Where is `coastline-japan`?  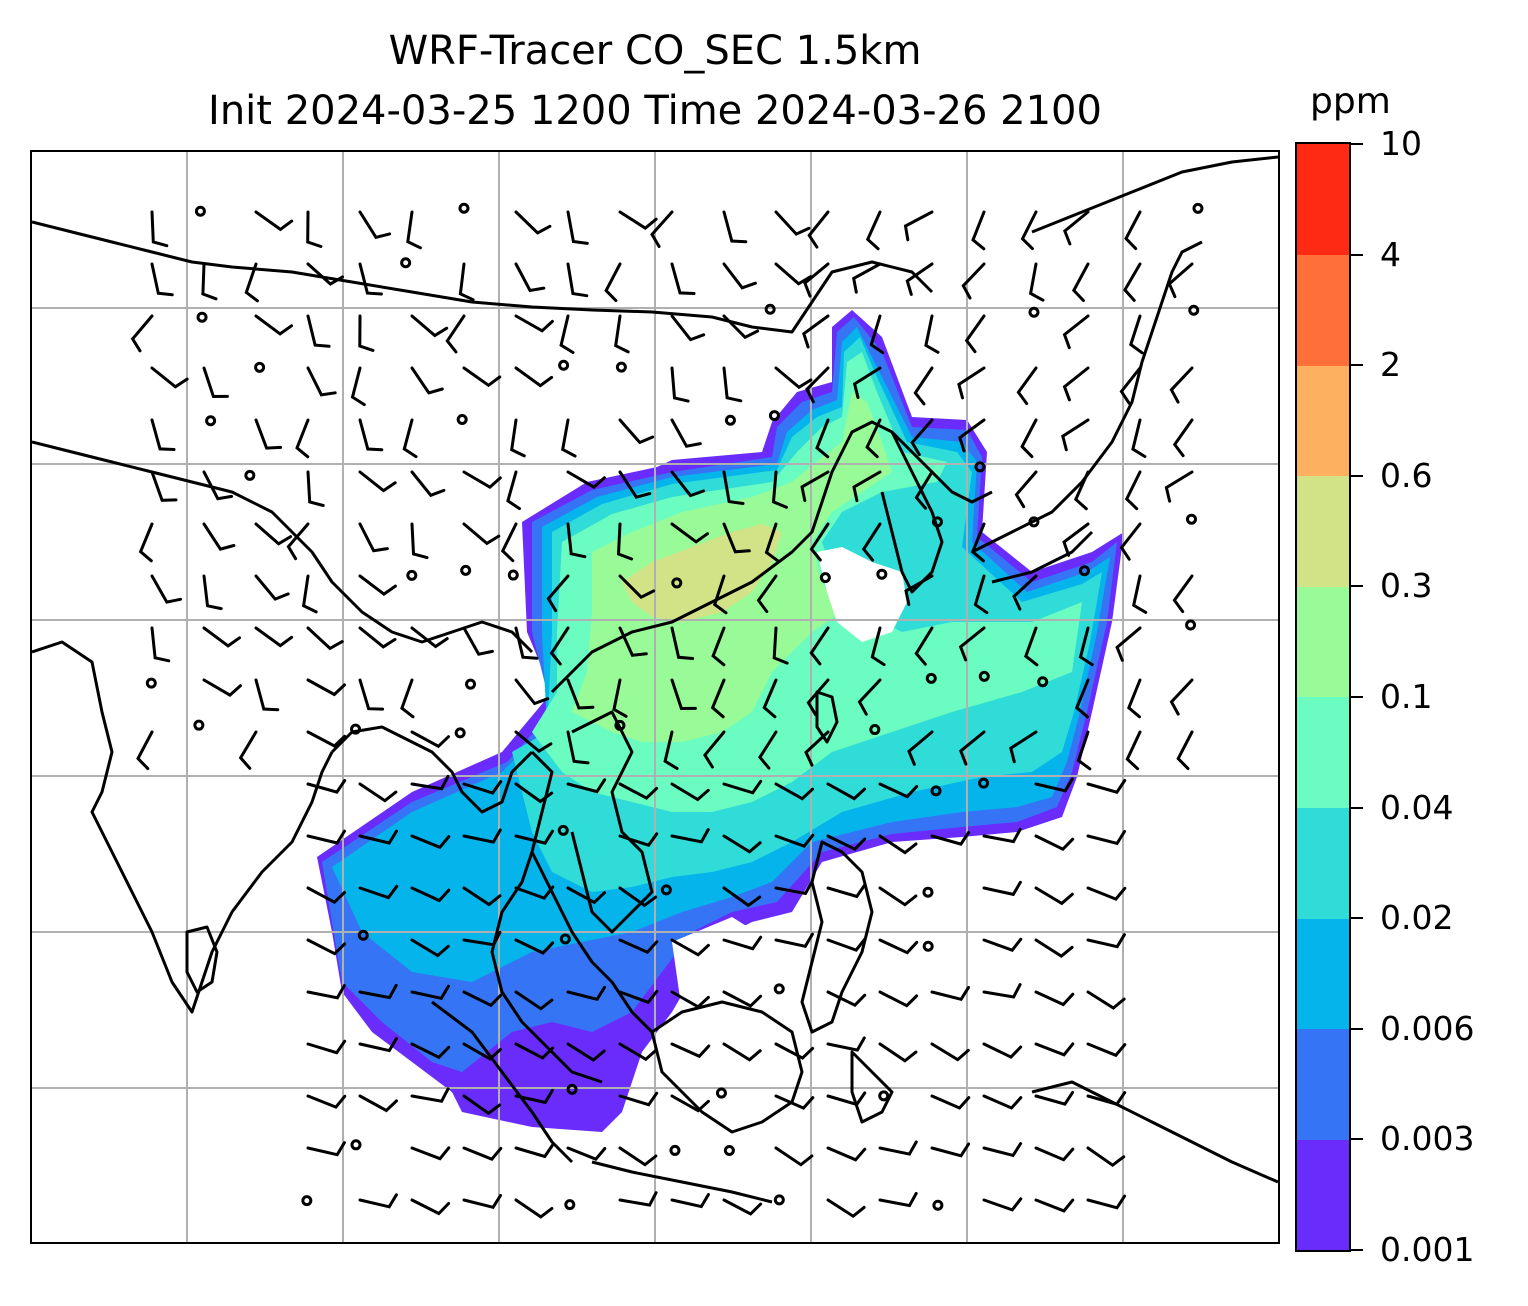 coastline-japan is located at coordinates (1087, 397).